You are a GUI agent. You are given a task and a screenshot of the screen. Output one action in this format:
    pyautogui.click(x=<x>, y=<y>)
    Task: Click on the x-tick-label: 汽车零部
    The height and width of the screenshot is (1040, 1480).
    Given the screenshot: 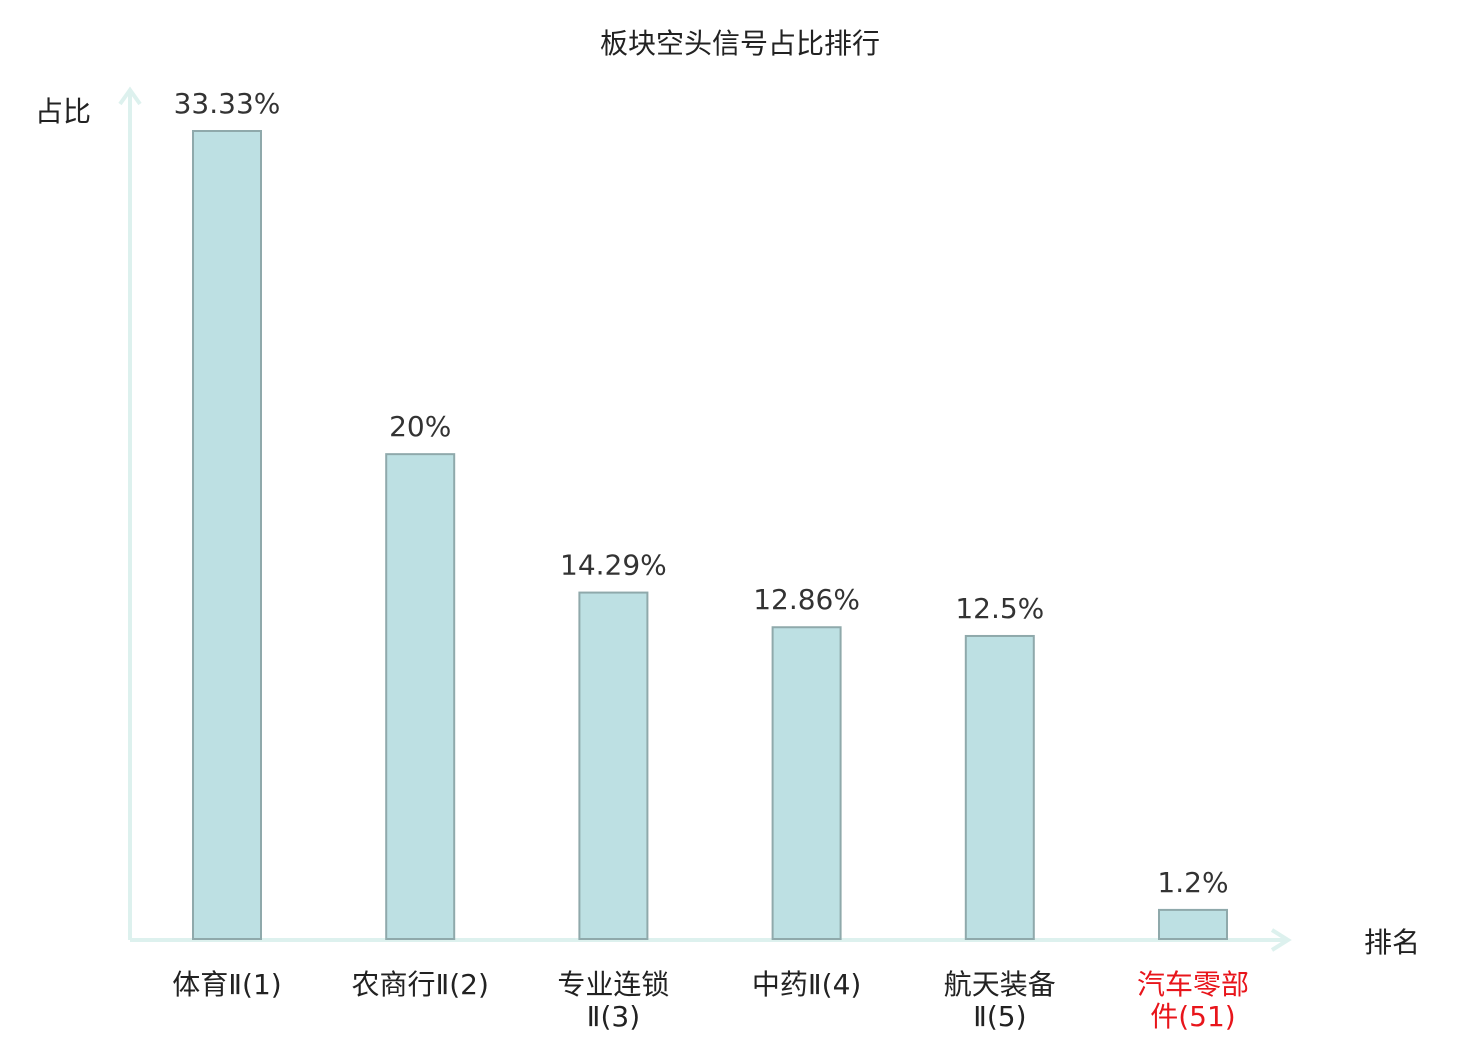 What is the action you would take?
    pyautogui.click(x=1193, y=984)
    